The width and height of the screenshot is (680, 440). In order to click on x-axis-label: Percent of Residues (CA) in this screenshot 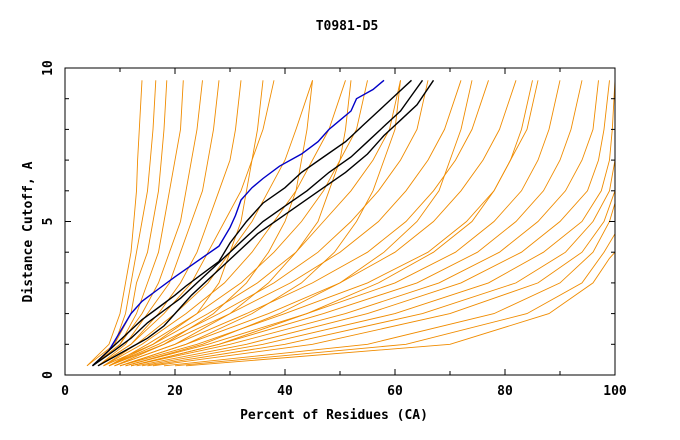, I will do `click(334, 415)`.